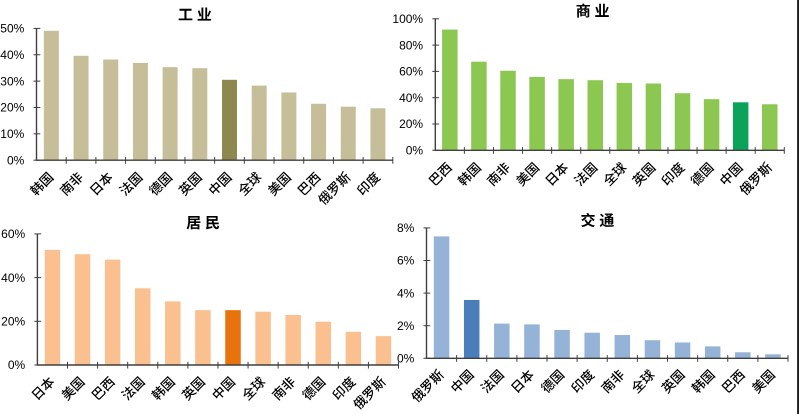 The height and width of the screenshot is (414, 800). I want to click on svg-text: 2%, so click(406, 326).